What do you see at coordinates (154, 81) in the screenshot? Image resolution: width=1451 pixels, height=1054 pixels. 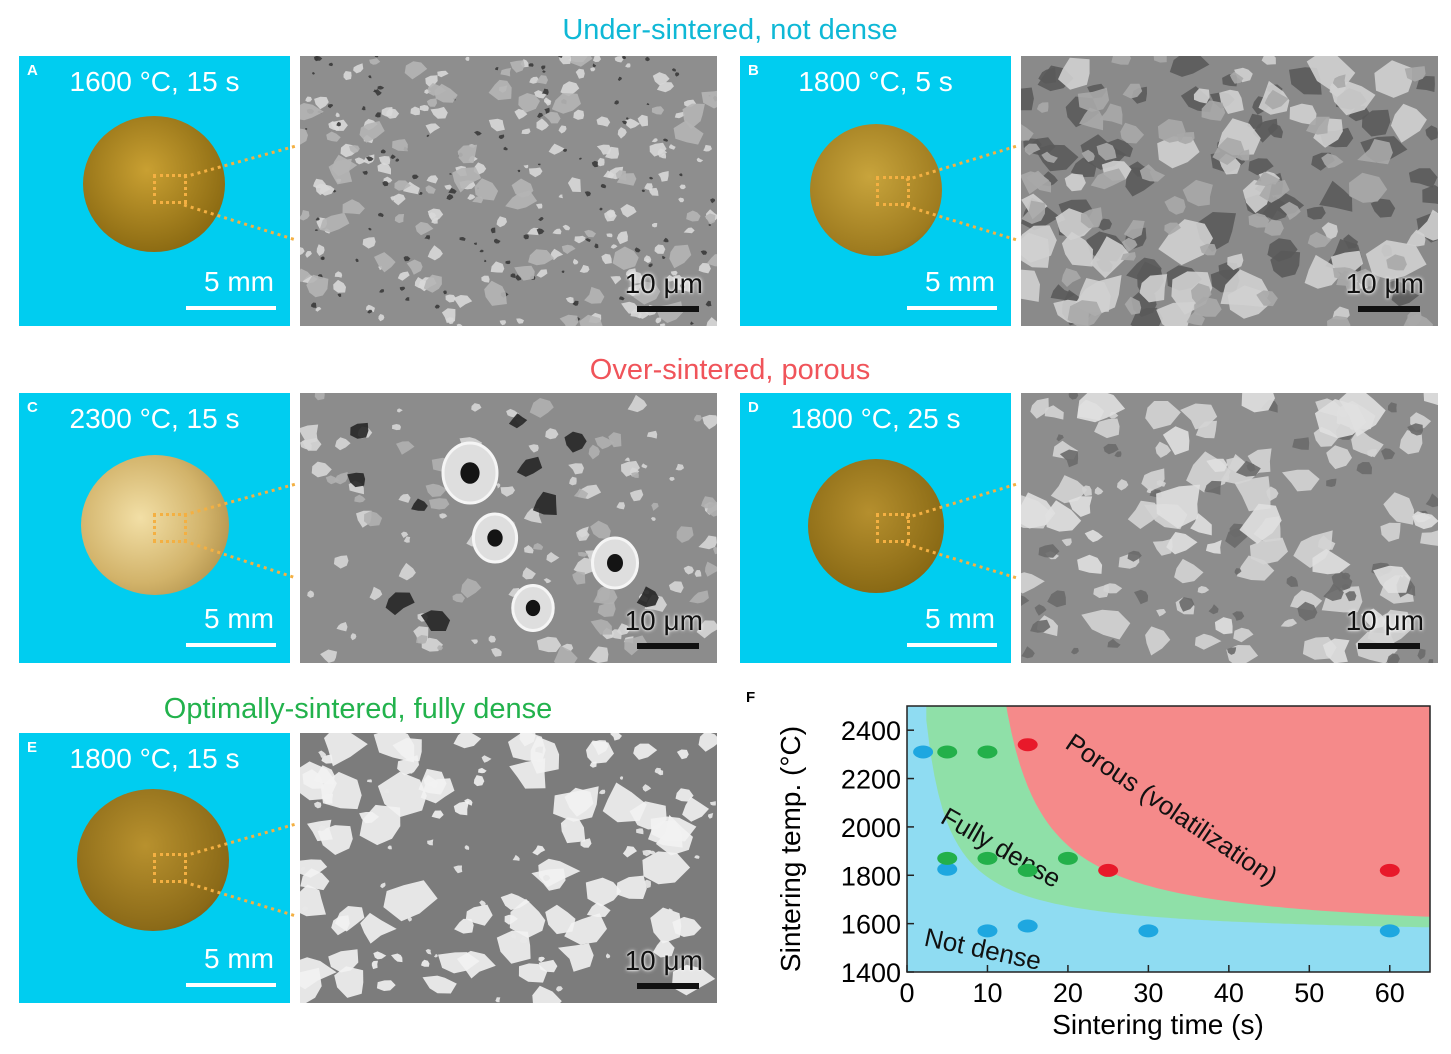 I see `condition-label: 1600 °C, 15 s` at bounding box center [154, 81].